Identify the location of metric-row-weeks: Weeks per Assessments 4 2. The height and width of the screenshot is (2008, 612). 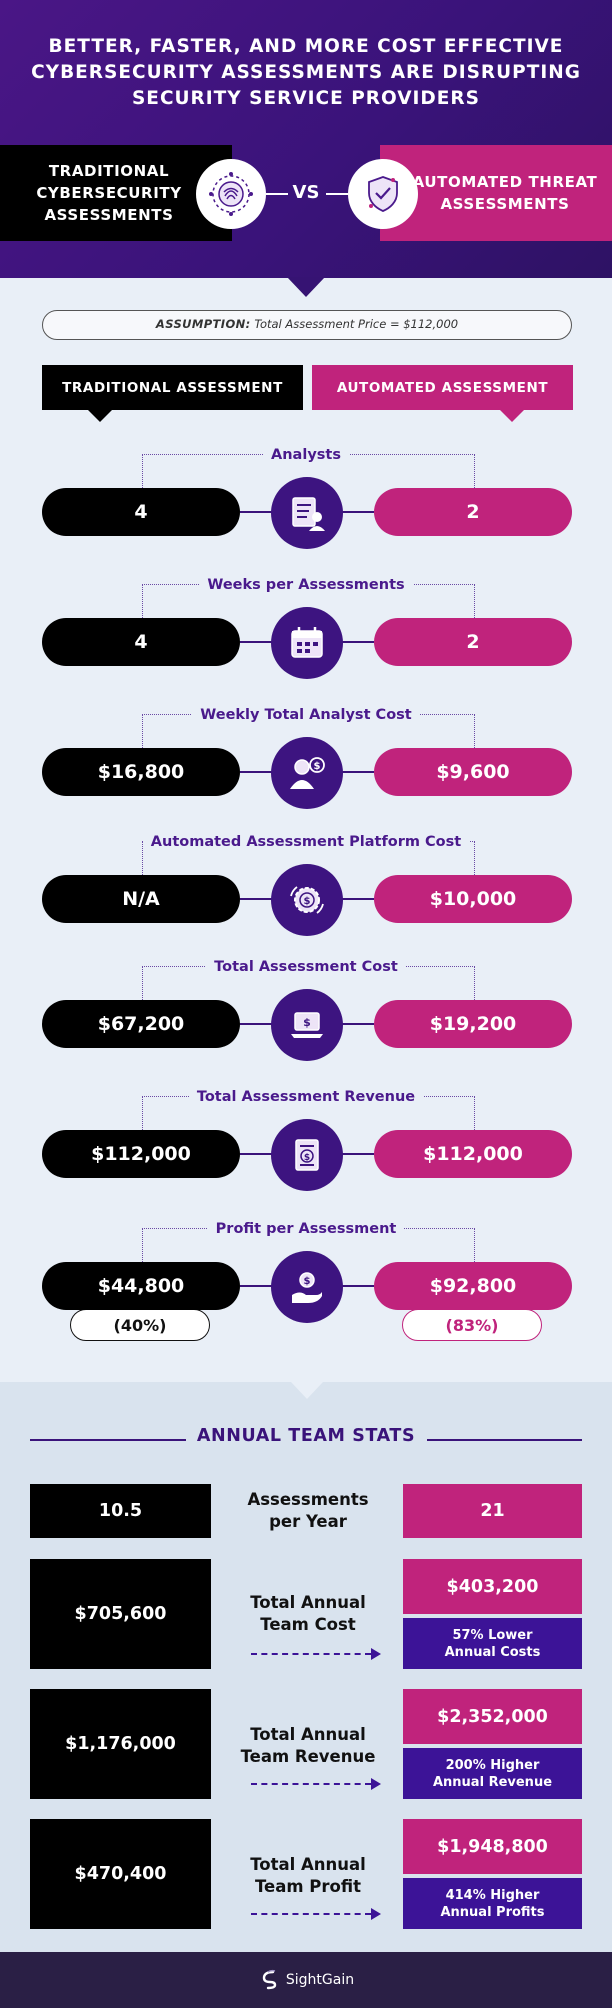
(306, 640).